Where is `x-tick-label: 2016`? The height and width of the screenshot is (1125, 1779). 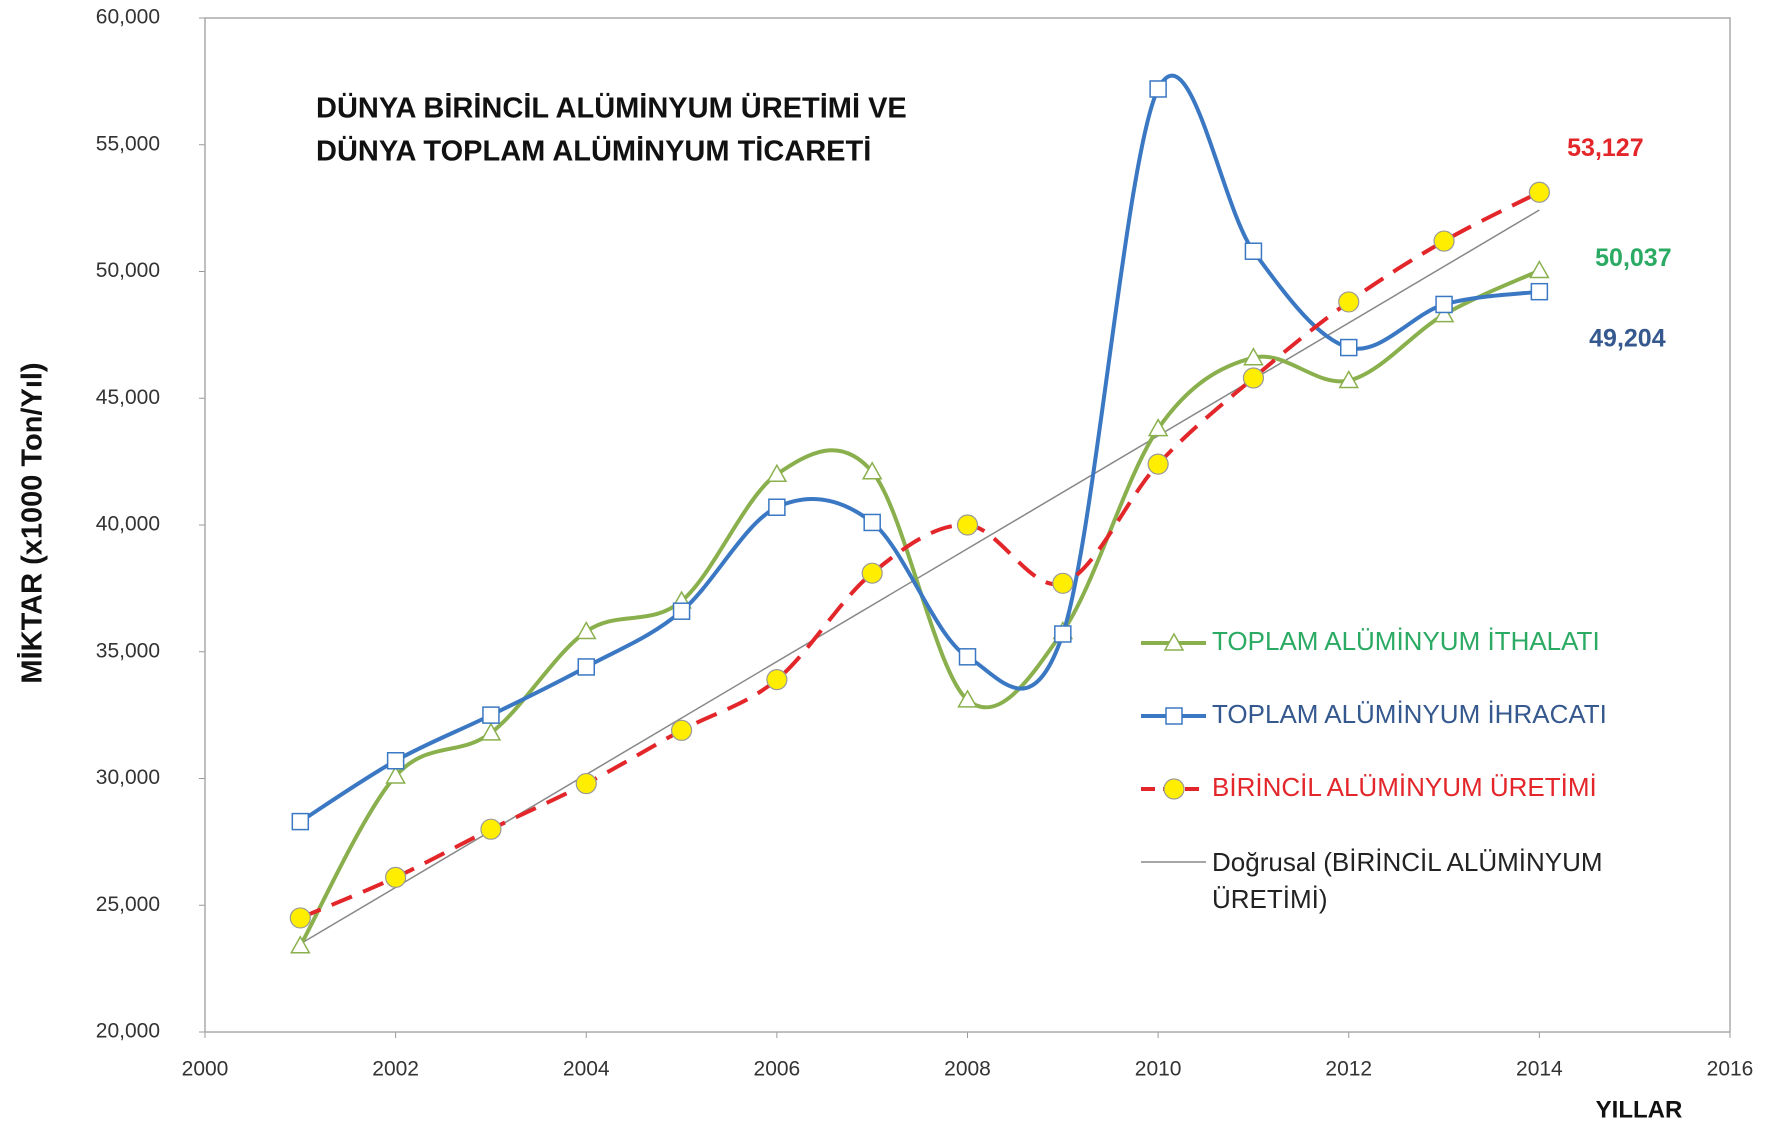
x-tick-label: 2016 is located at coordinates (1730, 1069).